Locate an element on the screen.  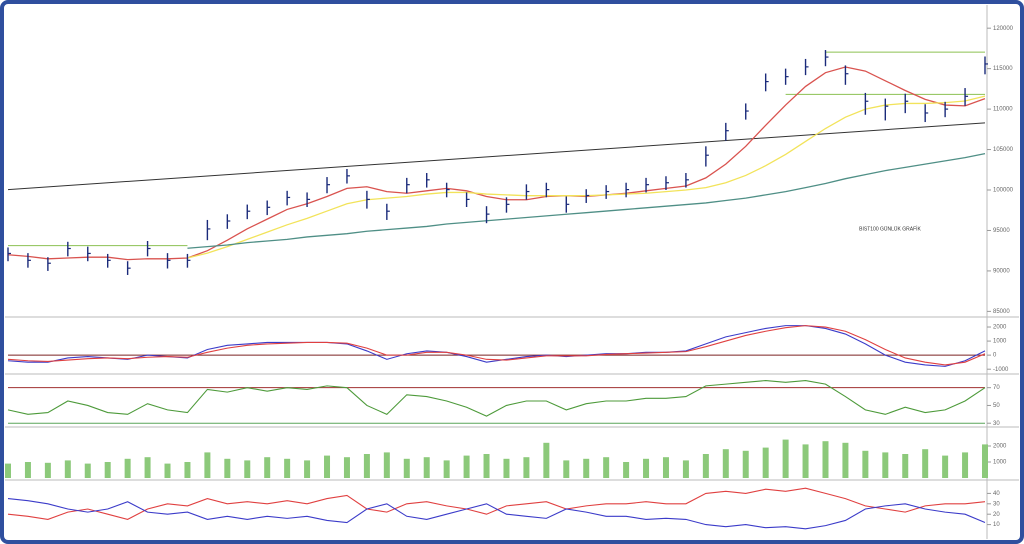
y-tick-label: 20 is located at coordinates (996, 515).